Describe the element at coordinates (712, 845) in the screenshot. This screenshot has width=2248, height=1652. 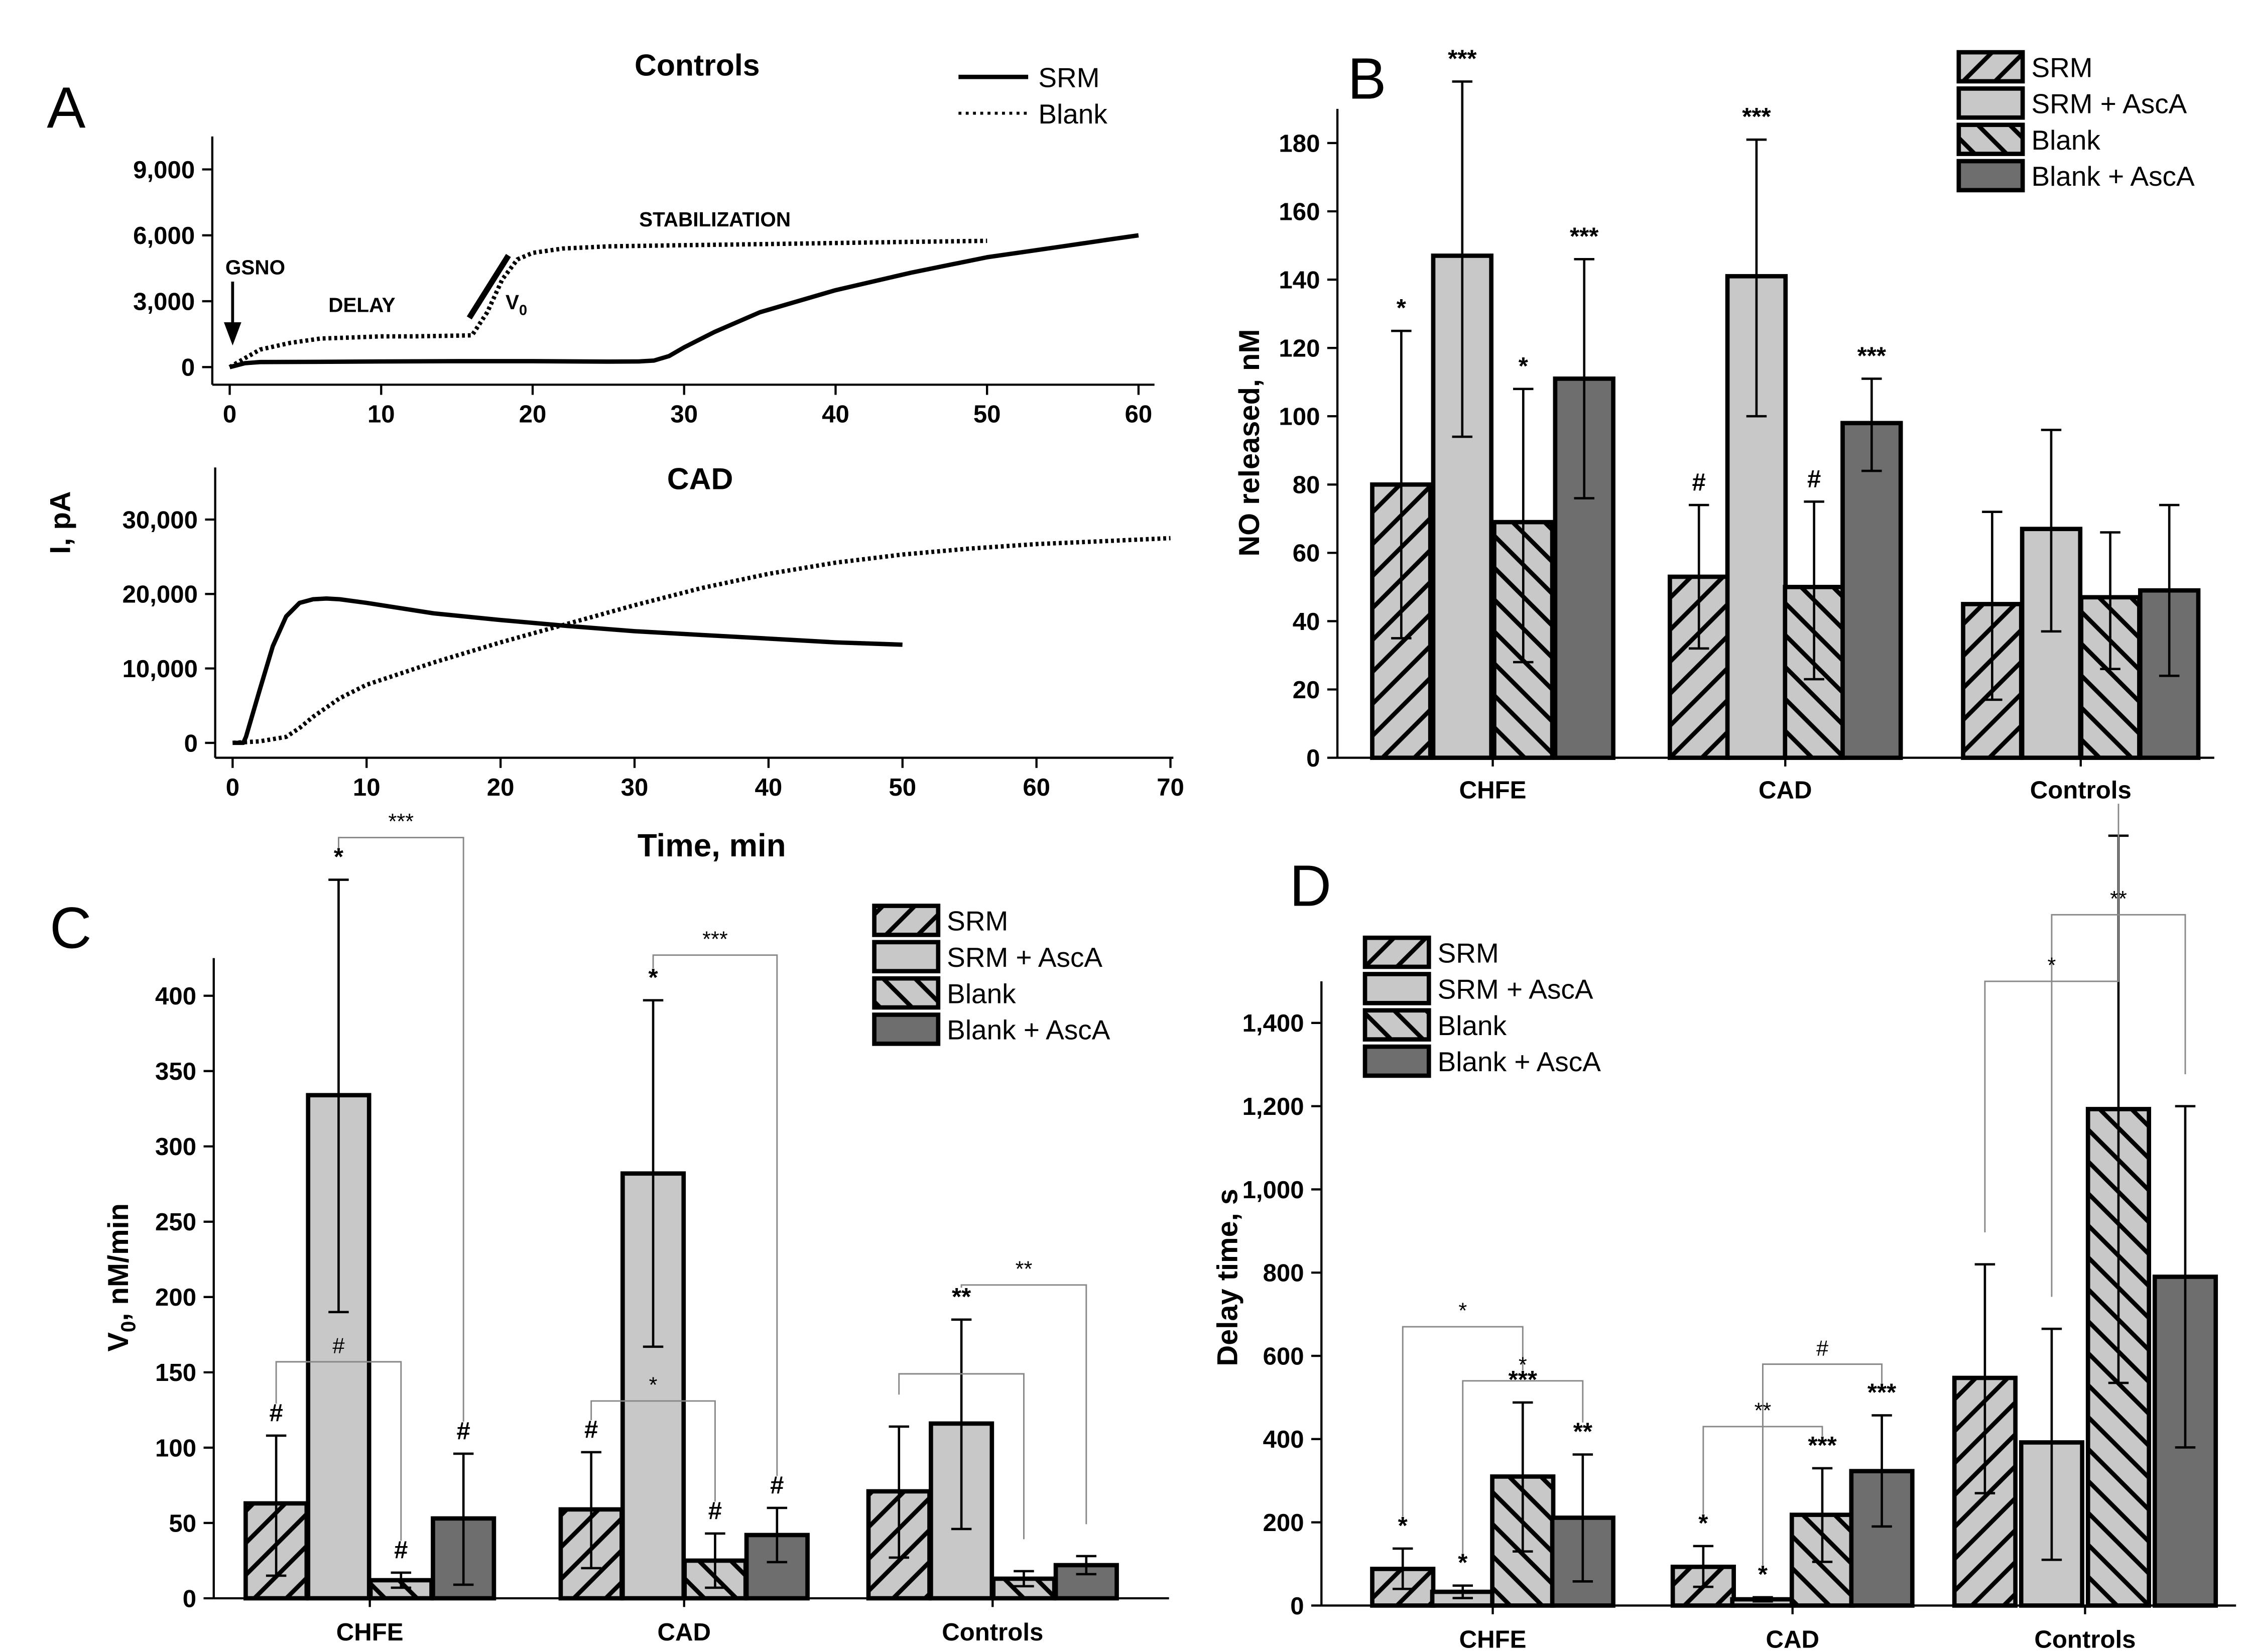
I see `panel-a-xlabel: Time, min` at that location.